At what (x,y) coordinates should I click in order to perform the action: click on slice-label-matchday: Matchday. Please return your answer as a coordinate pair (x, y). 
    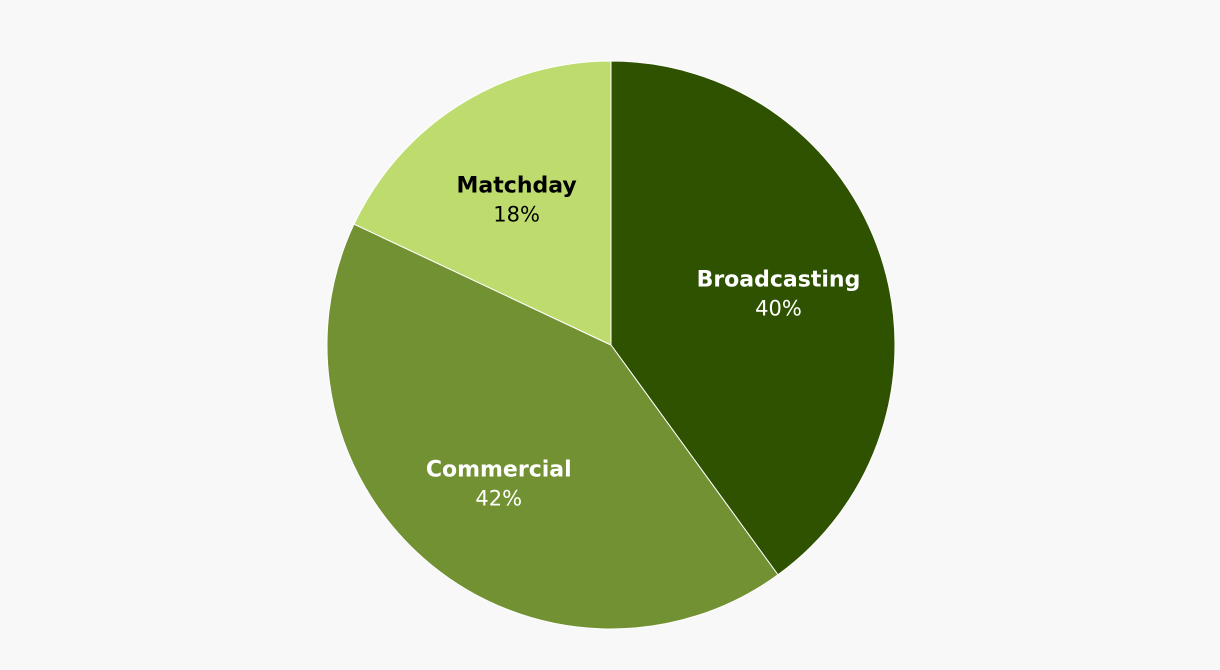
    Looking at the image, I should click on (517, 185).